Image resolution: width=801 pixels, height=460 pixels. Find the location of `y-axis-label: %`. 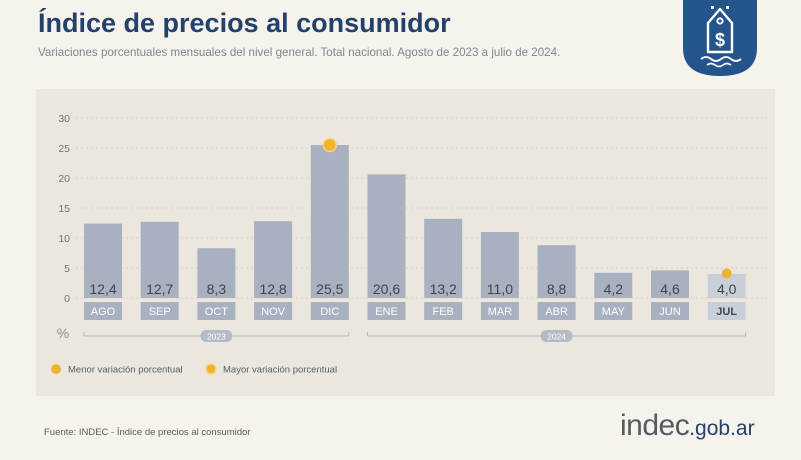

y-axis-label: % is located at coordinates (63, 333).